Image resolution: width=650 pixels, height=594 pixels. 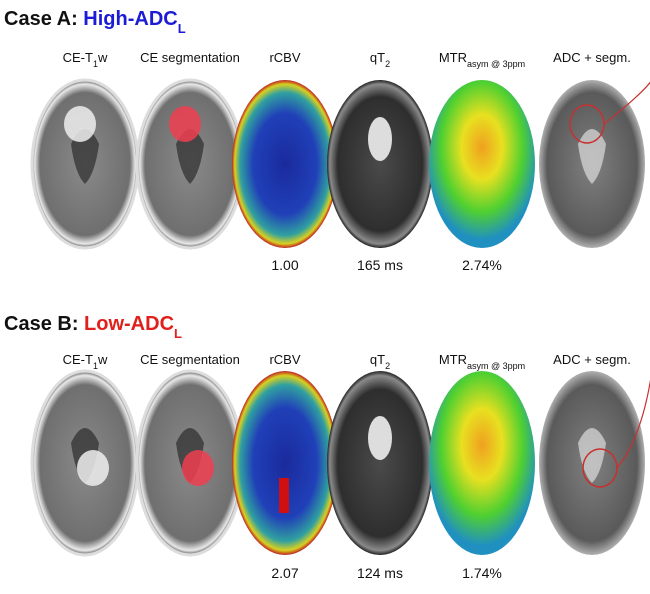 I want to click on measurement: 124 ms, so click(x=380, y=573).